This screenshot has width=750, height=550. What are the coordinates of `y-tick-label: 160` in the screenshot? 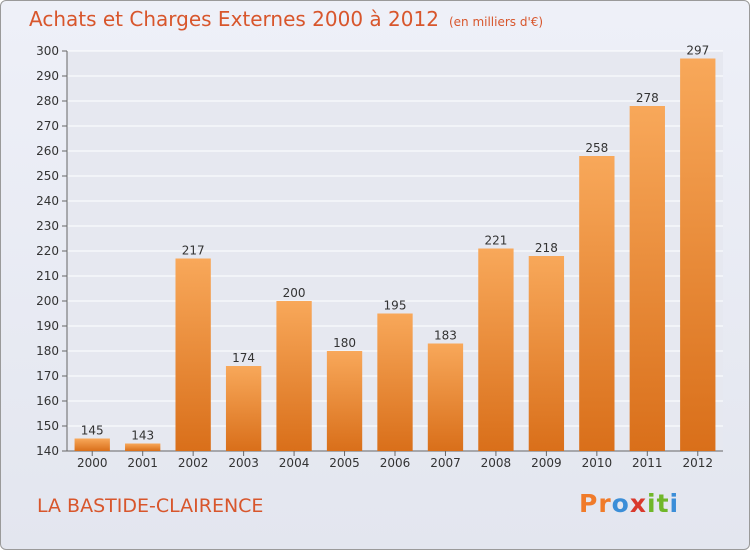 It's located at (47, 401).